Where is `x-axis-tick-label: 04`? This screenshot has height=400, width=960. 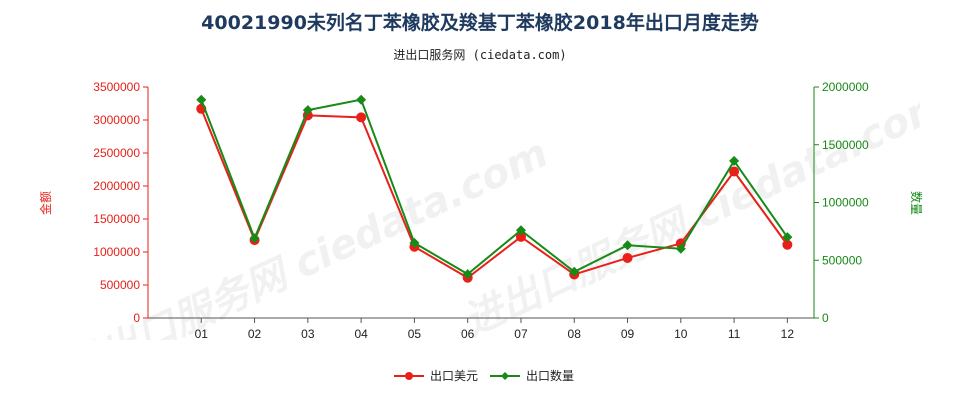 x-axis-tick-label: 04 is located at coordinates (361, 334).